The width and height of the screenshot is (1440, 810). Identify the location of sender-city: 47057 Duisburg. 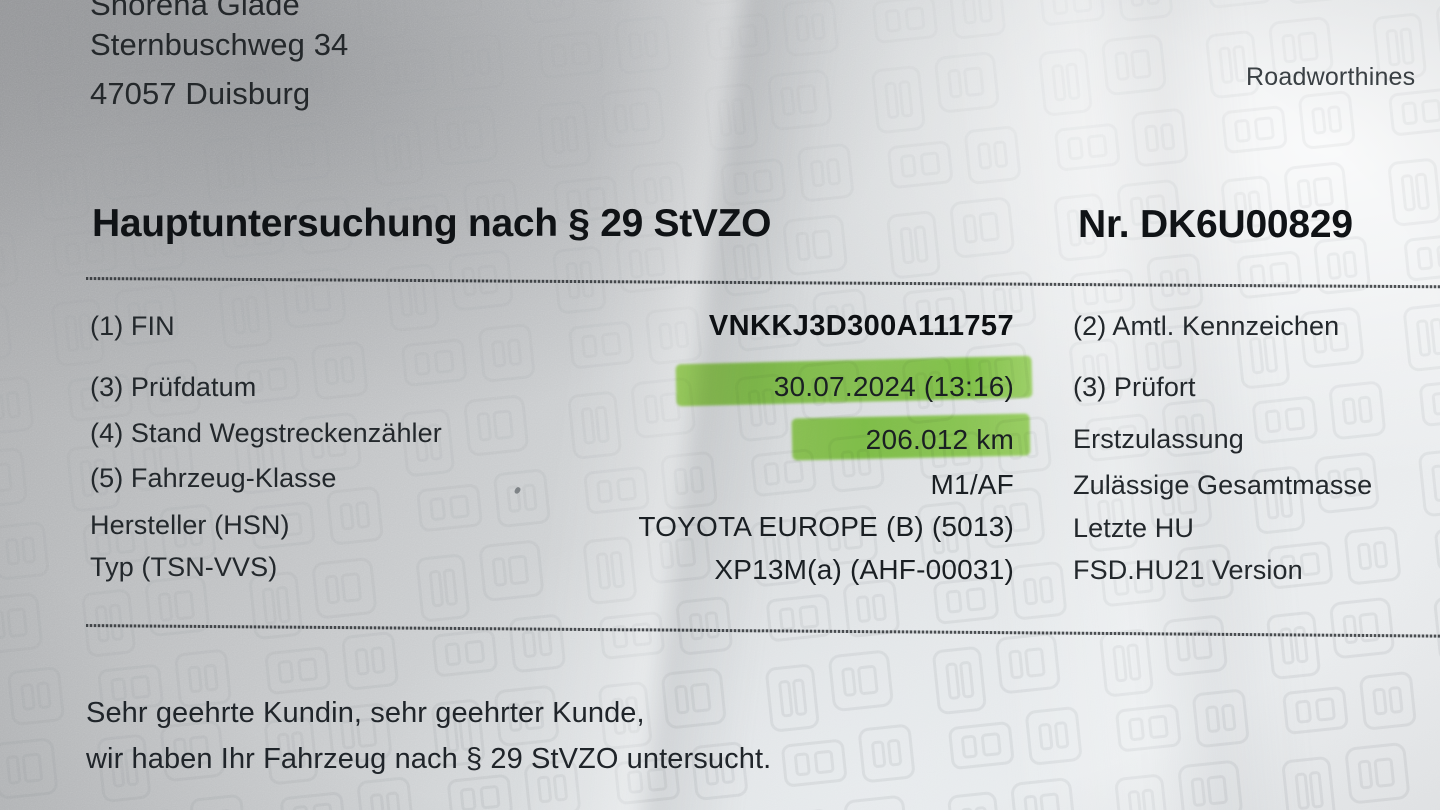
(200, 93).